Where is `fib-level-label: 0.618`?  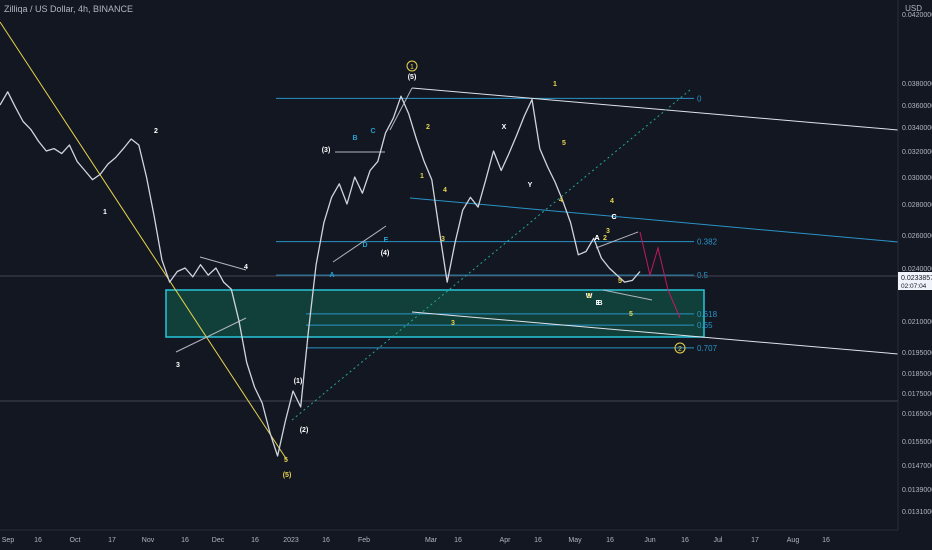
fib-level-label: 0.618 is located at coordinates (707, 314).